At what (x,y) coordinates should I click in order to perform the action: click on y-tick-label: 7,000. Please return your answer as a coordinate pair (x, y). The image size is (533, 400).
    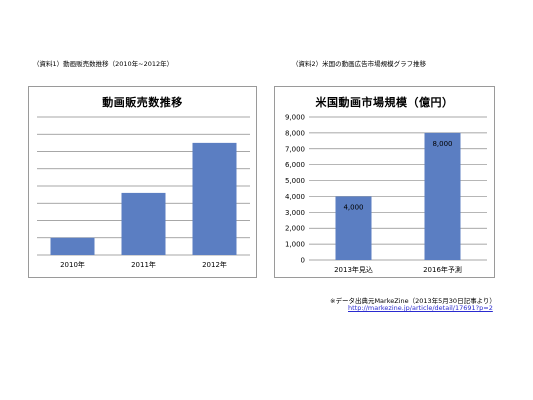
    Looking at the image, I should click on (295, 149).